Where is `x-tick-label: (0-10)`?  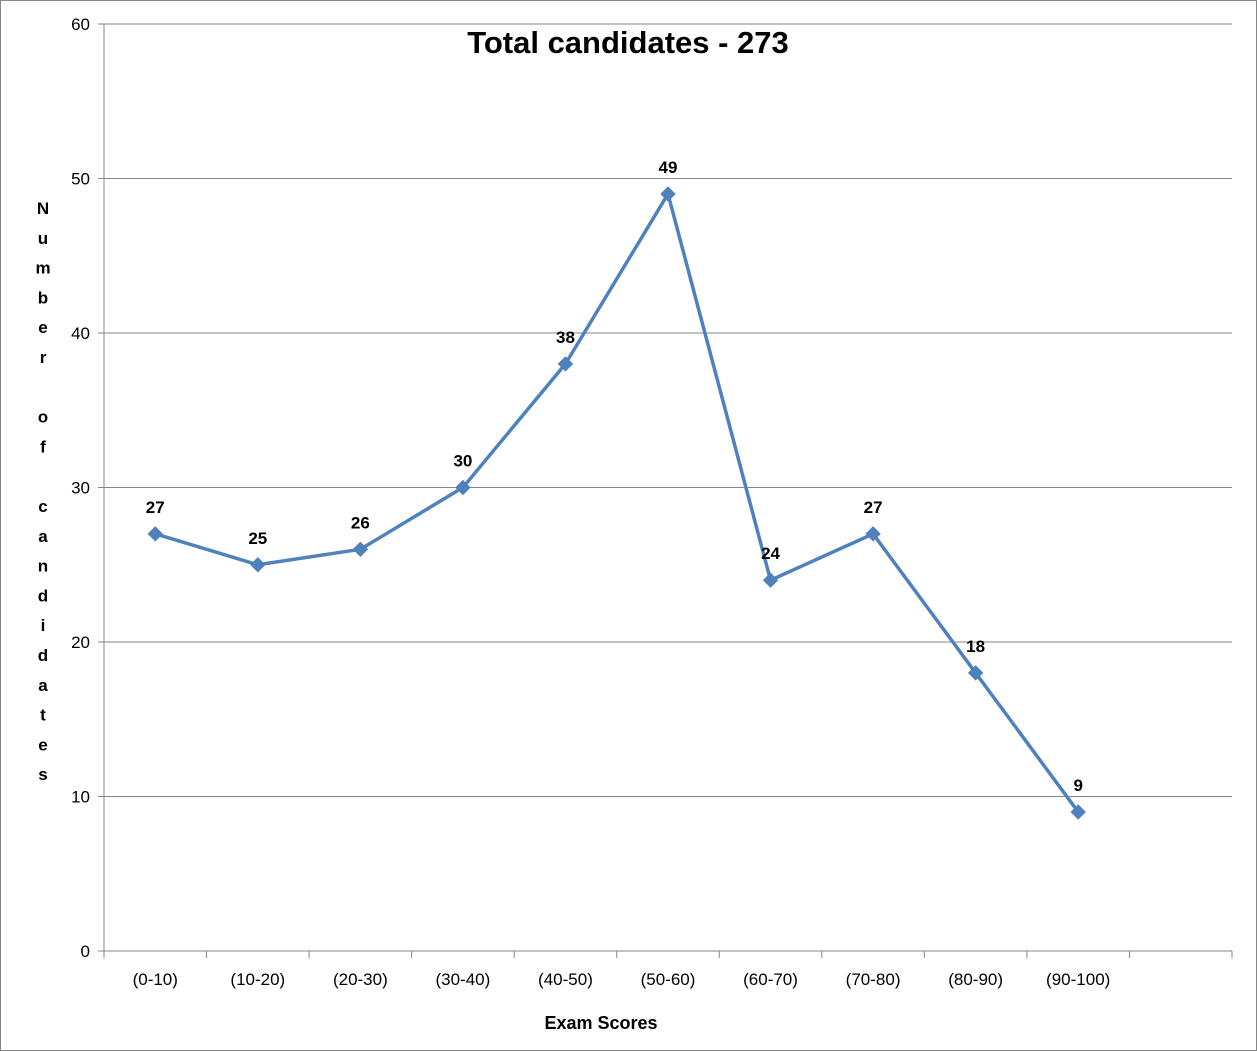 x-tick-label: (0-10) is located at coordinates (155, 979).